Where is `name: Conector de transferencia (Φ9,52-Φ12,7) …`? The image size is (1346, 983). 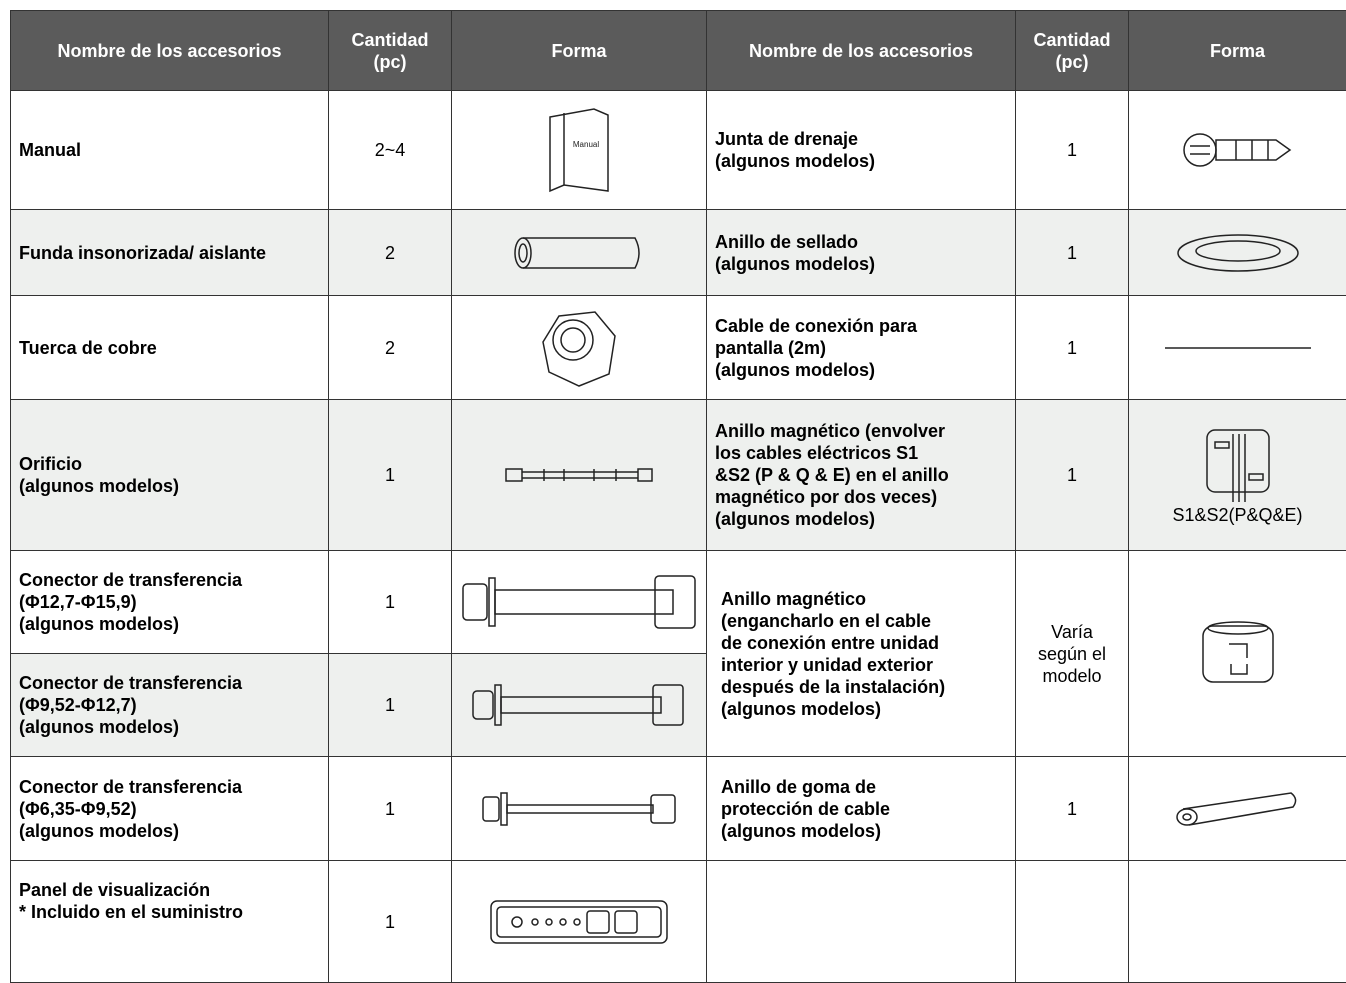 name: Conector de transferencia (Φ9,52-Φ12,7) … is located at coordinates (170, 705).